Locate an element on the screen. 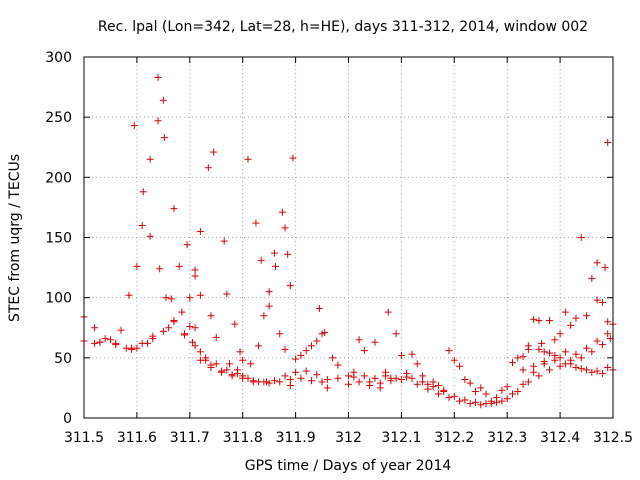  x-tick-label: 312.1 is located at coordinates (401, 438).